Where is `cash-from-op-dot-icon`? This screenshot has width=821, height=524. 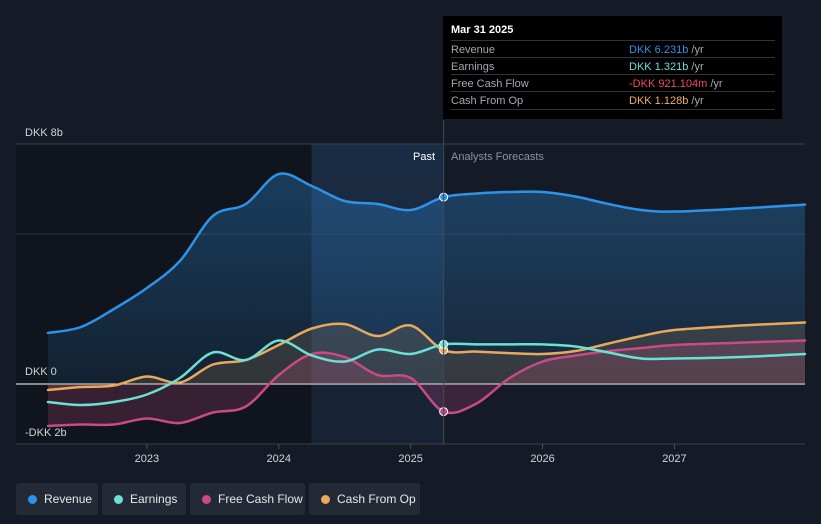 cash-from-op-dot-icon is located at coordinates (325, 499).